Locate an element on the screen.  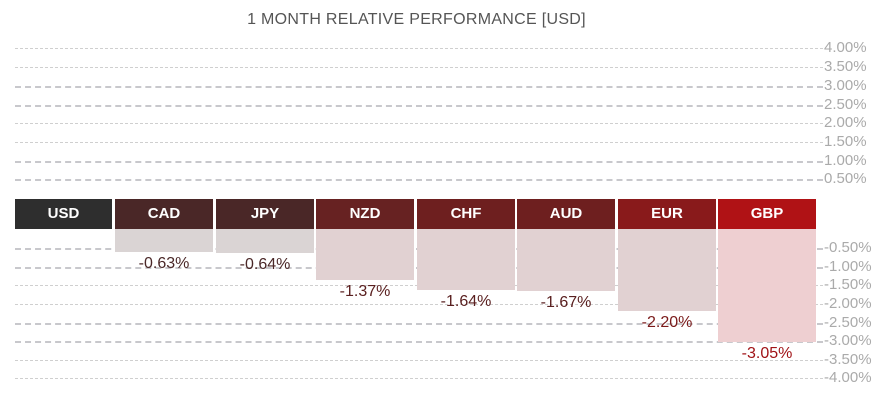
y-tick-label: -0.50% is located at coordinates (848, 248).